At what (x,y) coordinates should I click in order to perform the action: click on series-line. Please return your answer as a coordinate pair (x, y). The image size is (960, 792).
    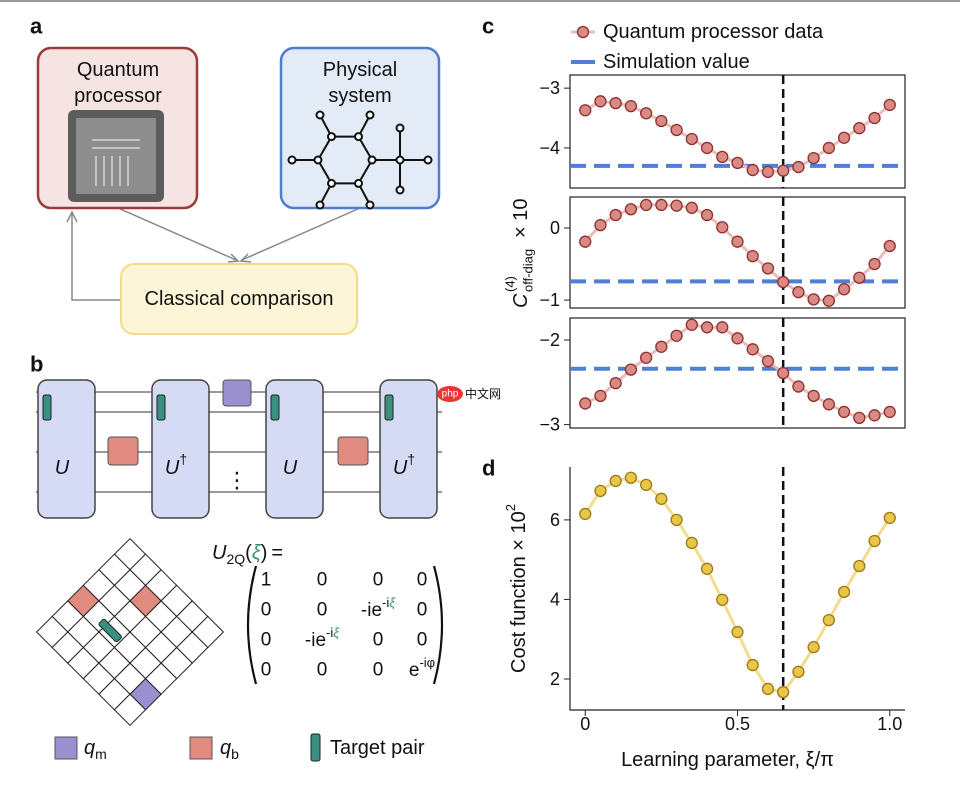
    Looking at the image, I should click on (737, 585).